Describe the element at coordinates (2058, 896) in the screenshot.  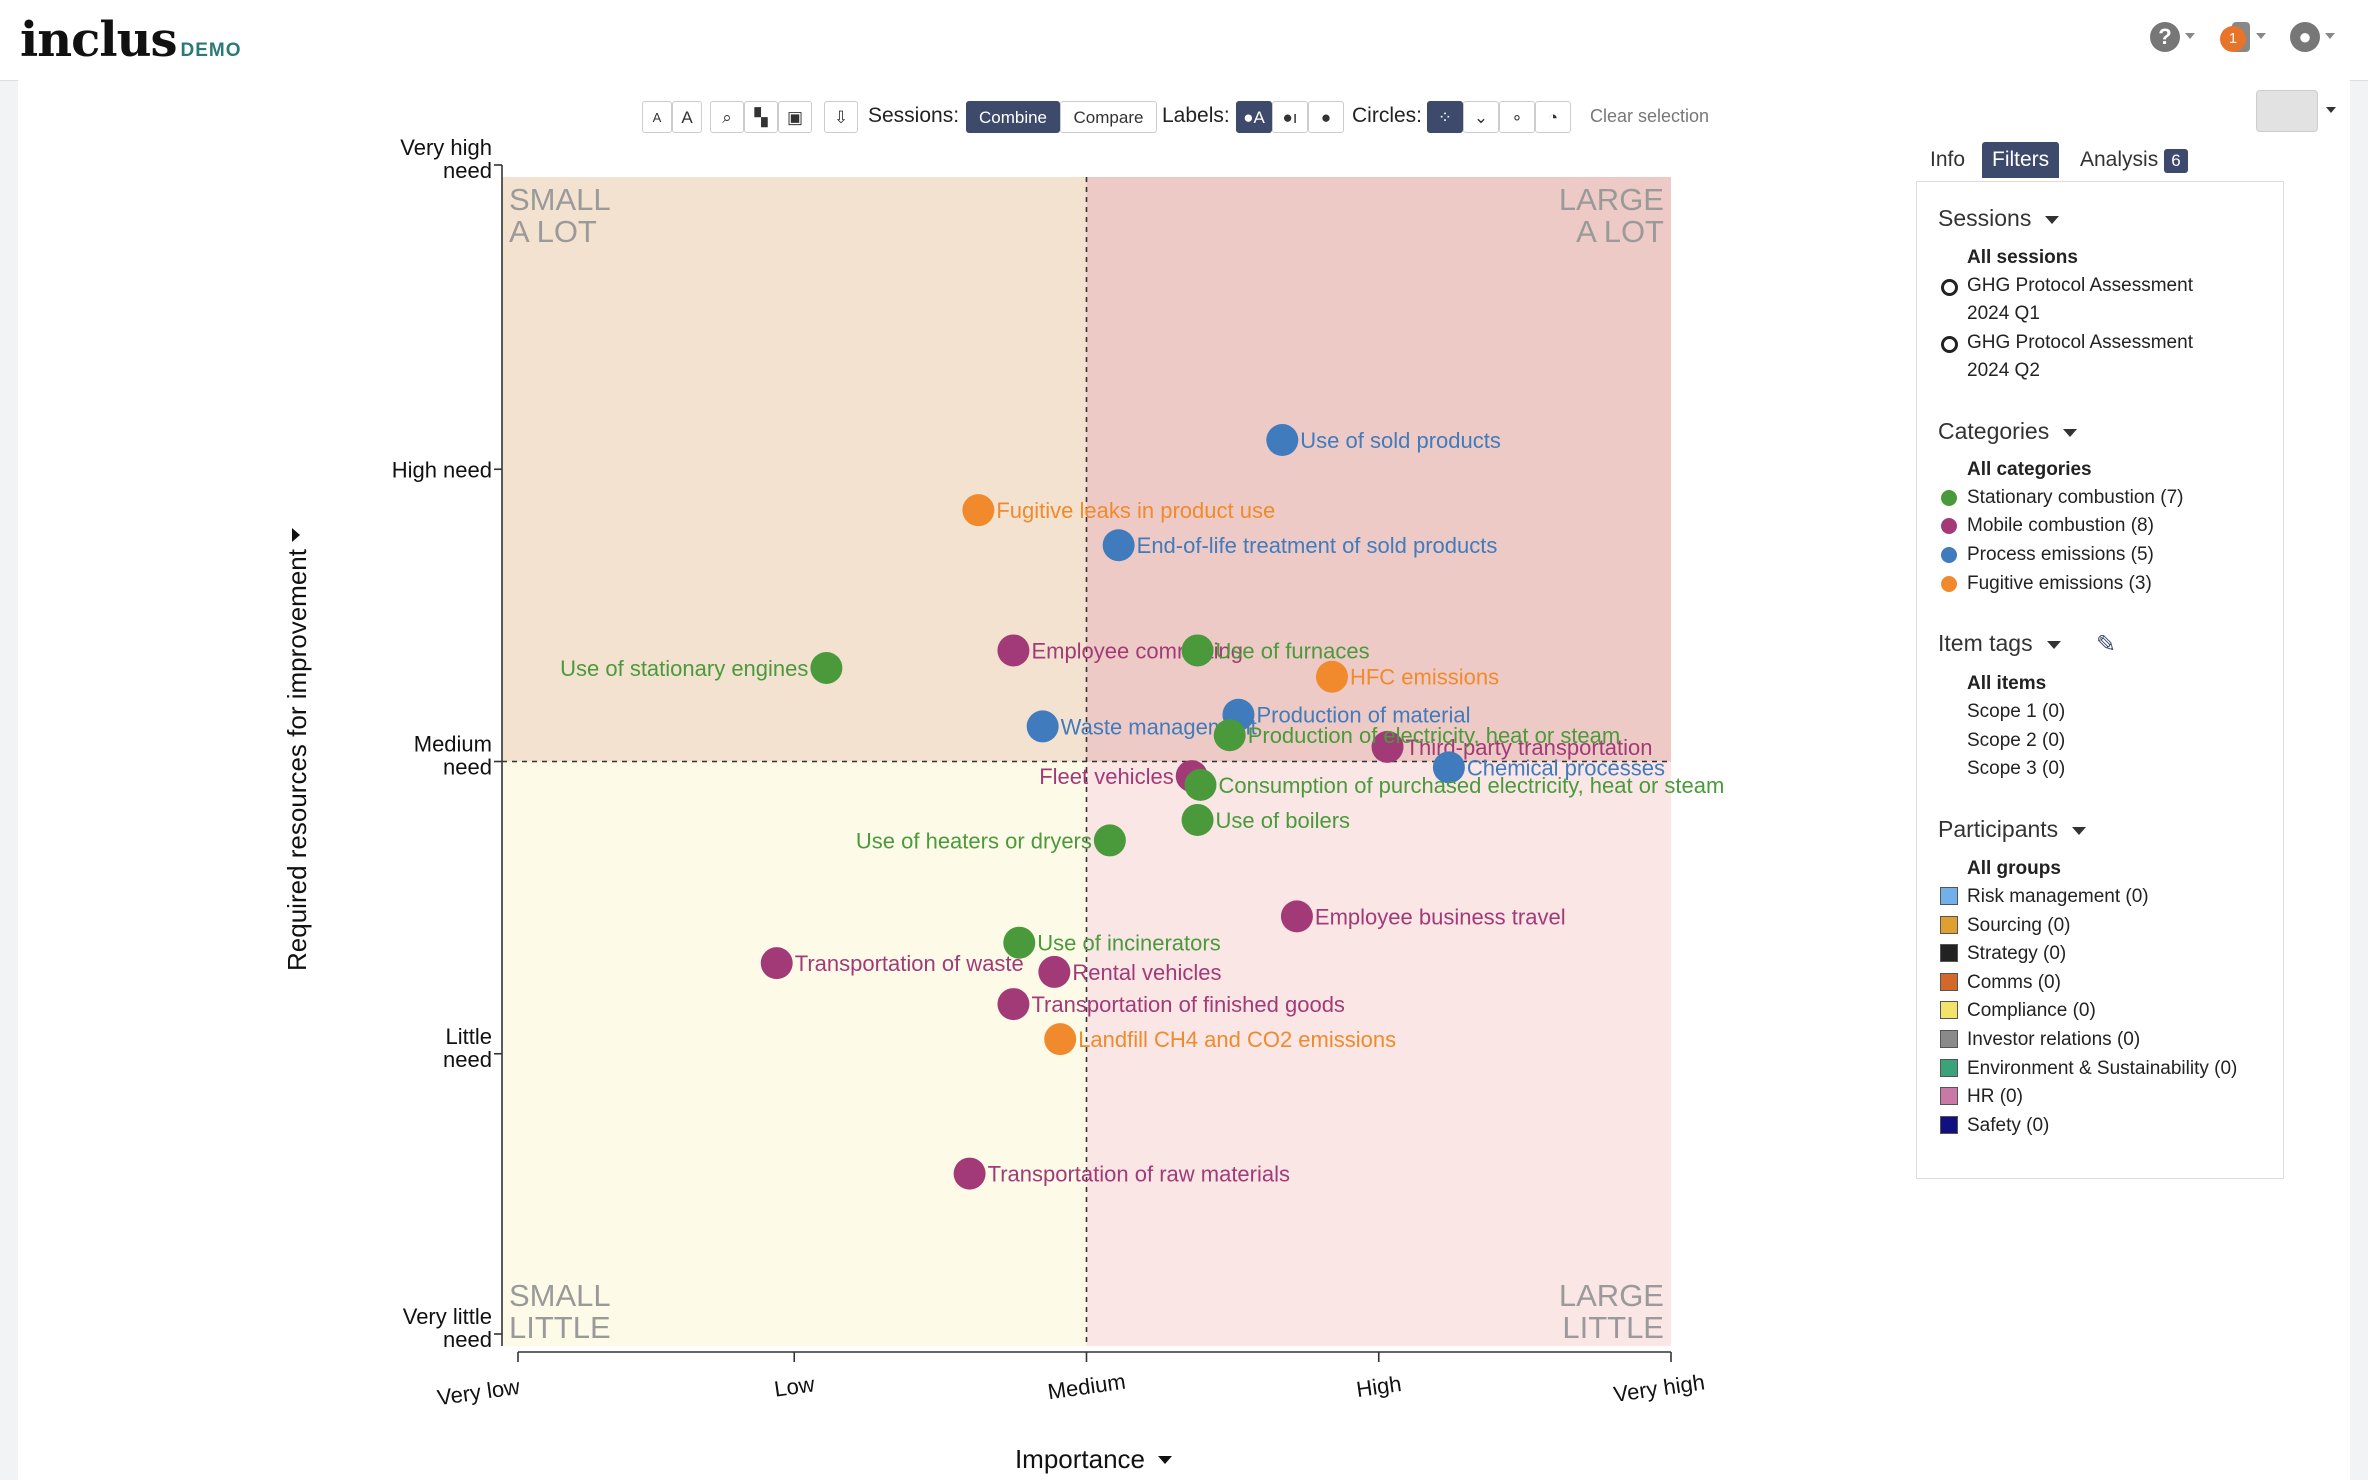
I see `participant-item: Risk management (0)` at that location.